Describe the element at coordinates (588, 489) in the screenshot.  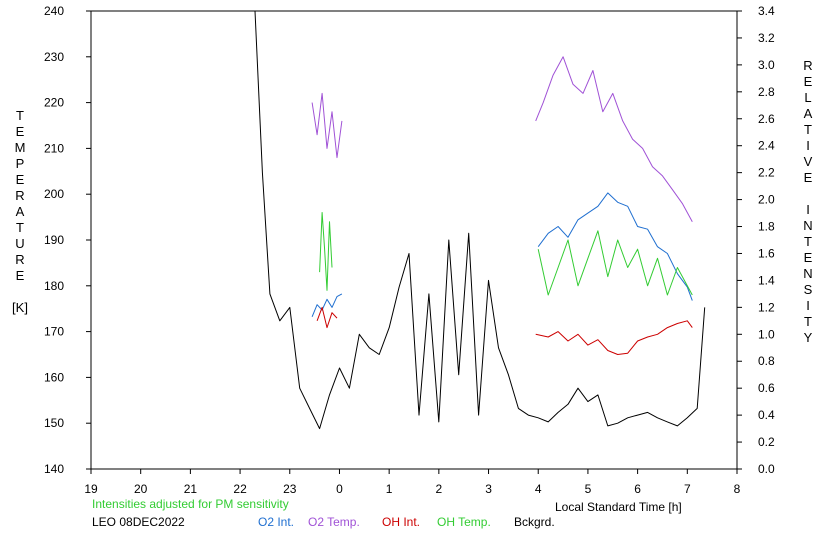
I see `x-tick-label: 5` at that location.